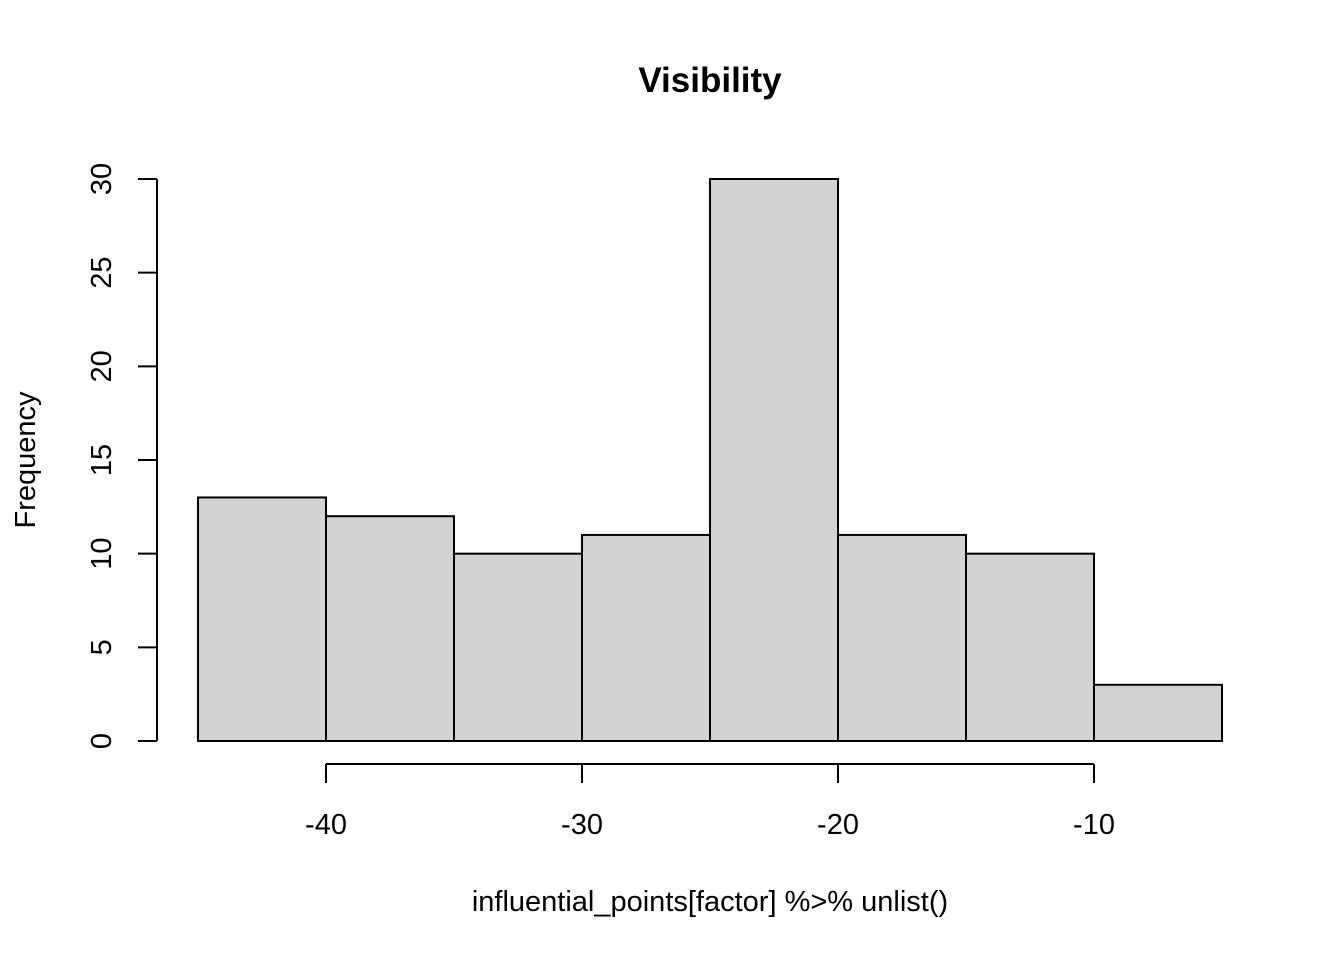 This screenshot has height=965, width=1344. I want to click on y-tick-label: 20, so click(102, 366).